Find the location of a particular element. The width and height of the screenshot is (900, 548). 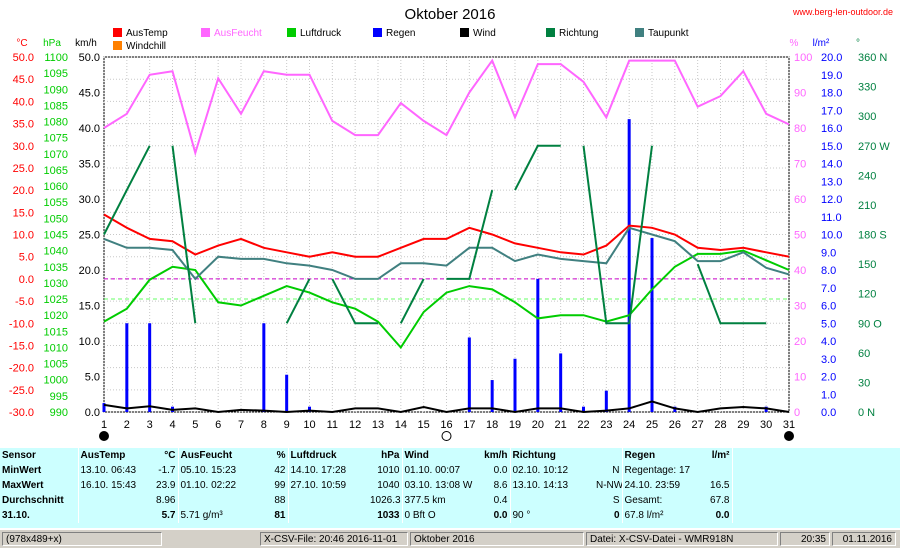

stats-cell: 5.71 g/m³ is located at coordinates (218, 515).